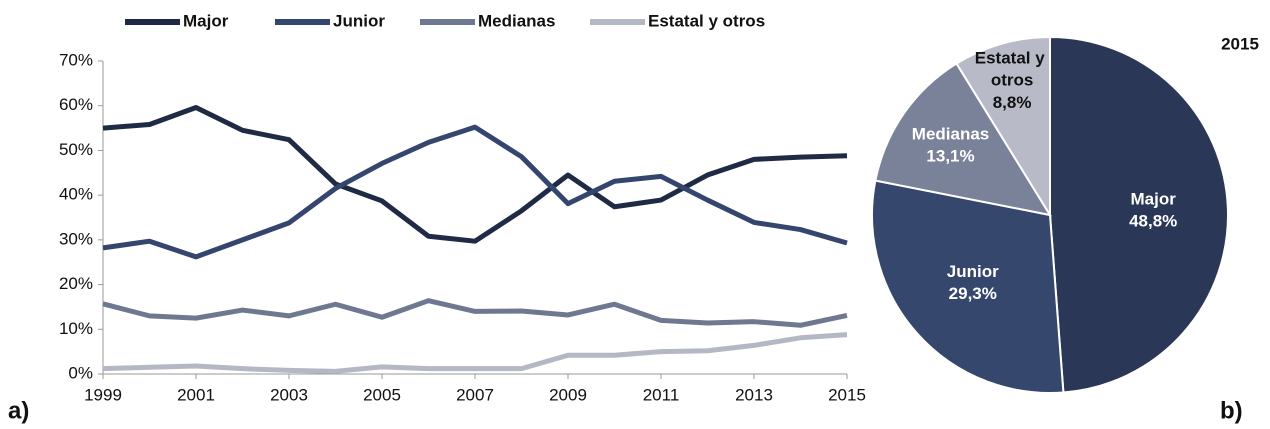 Image resolution: width=1270 pixels, height=429 pixels. I want to click on x-tick-label: 2009, so click(568, 394).